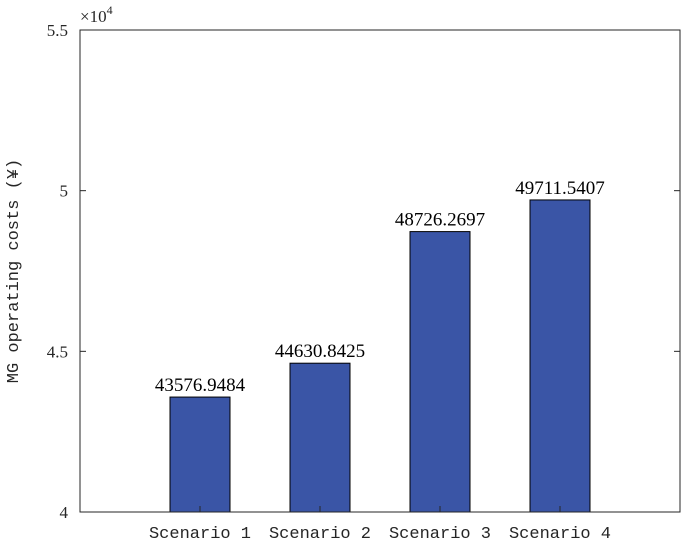 This screenshot has height=542, width=685. Describe the element at coordinates (440, 220) in the screenshot. I see `data-label-3: 48726.2697` at that location.